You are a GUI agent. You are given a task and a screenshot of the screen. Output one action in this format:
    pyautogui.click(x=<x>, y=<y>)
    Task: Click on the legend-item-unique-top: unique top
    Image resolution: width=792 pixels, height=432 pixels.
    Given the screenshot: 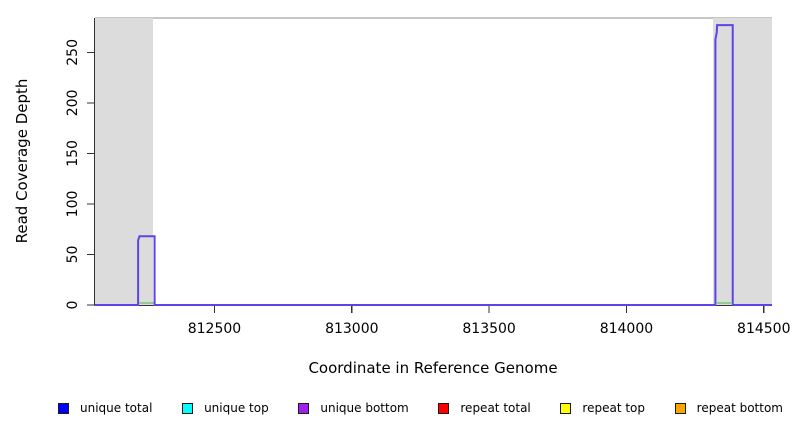 What is the action you would take?
    pyautogui.click(x=225, y=408)
    